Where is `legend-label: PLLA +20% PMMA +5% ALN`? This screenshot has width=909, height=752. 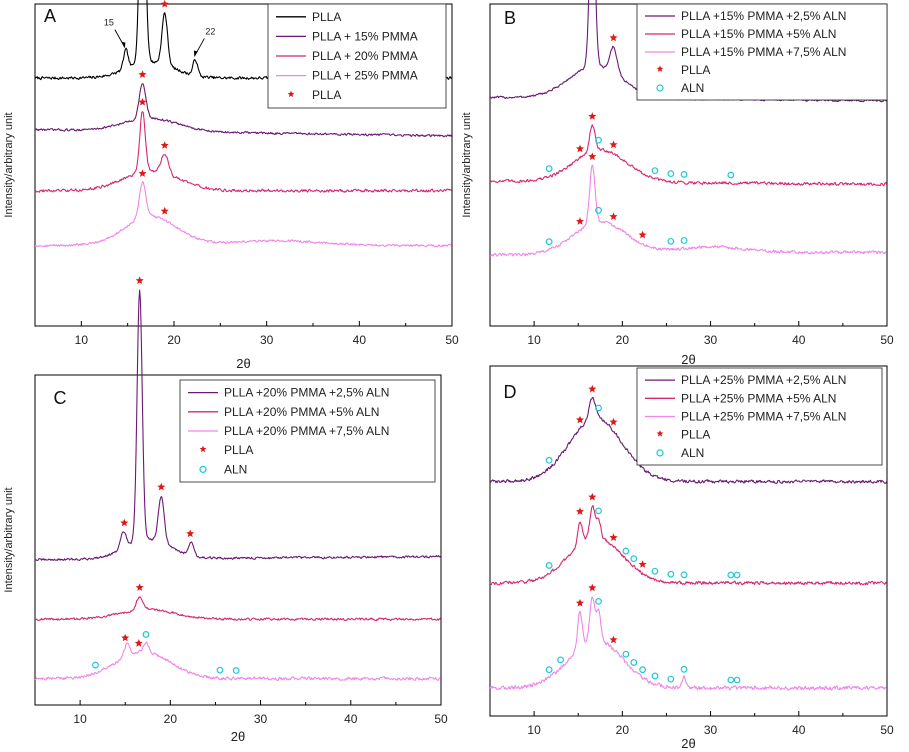 legend-label: PLLA +20% PMMA +5% ALN is located at coordinates (301, 412).